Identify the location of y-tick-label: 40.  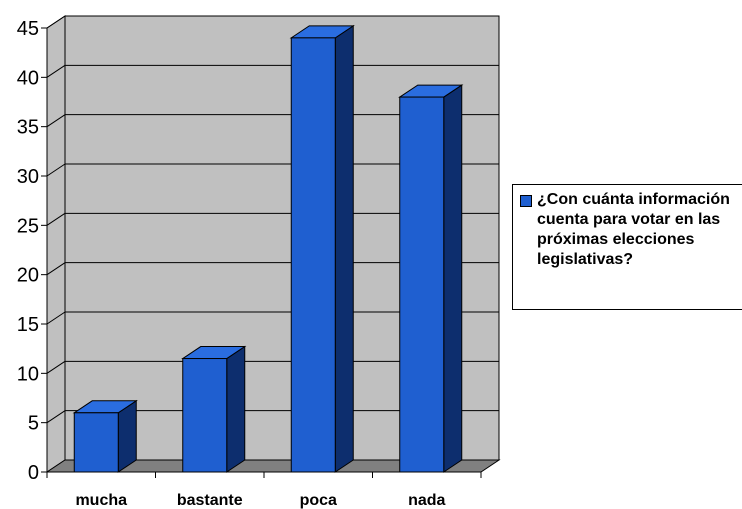
(28, 78).